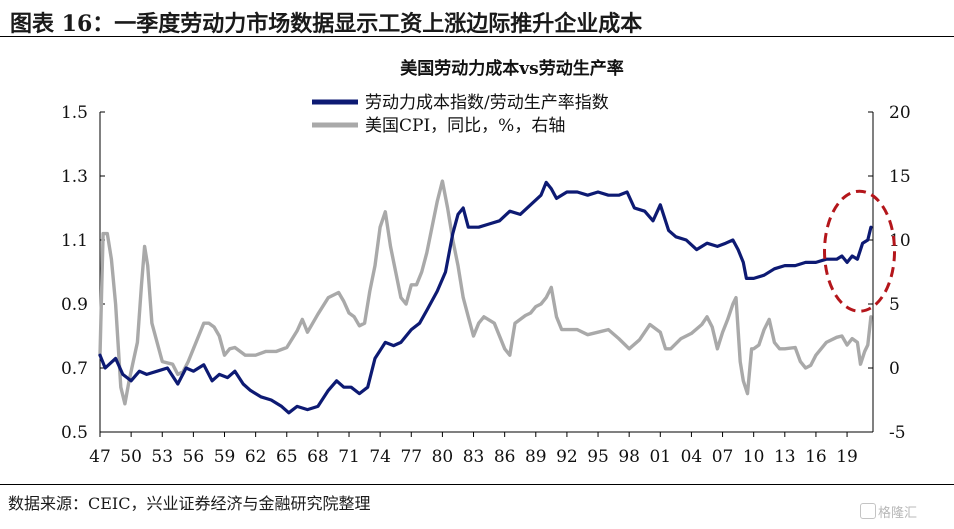  What do you see at coordinates (74, 305) in the screenshot?
I see `left-tick-label: 0.9` at bounding box center [74, 305].